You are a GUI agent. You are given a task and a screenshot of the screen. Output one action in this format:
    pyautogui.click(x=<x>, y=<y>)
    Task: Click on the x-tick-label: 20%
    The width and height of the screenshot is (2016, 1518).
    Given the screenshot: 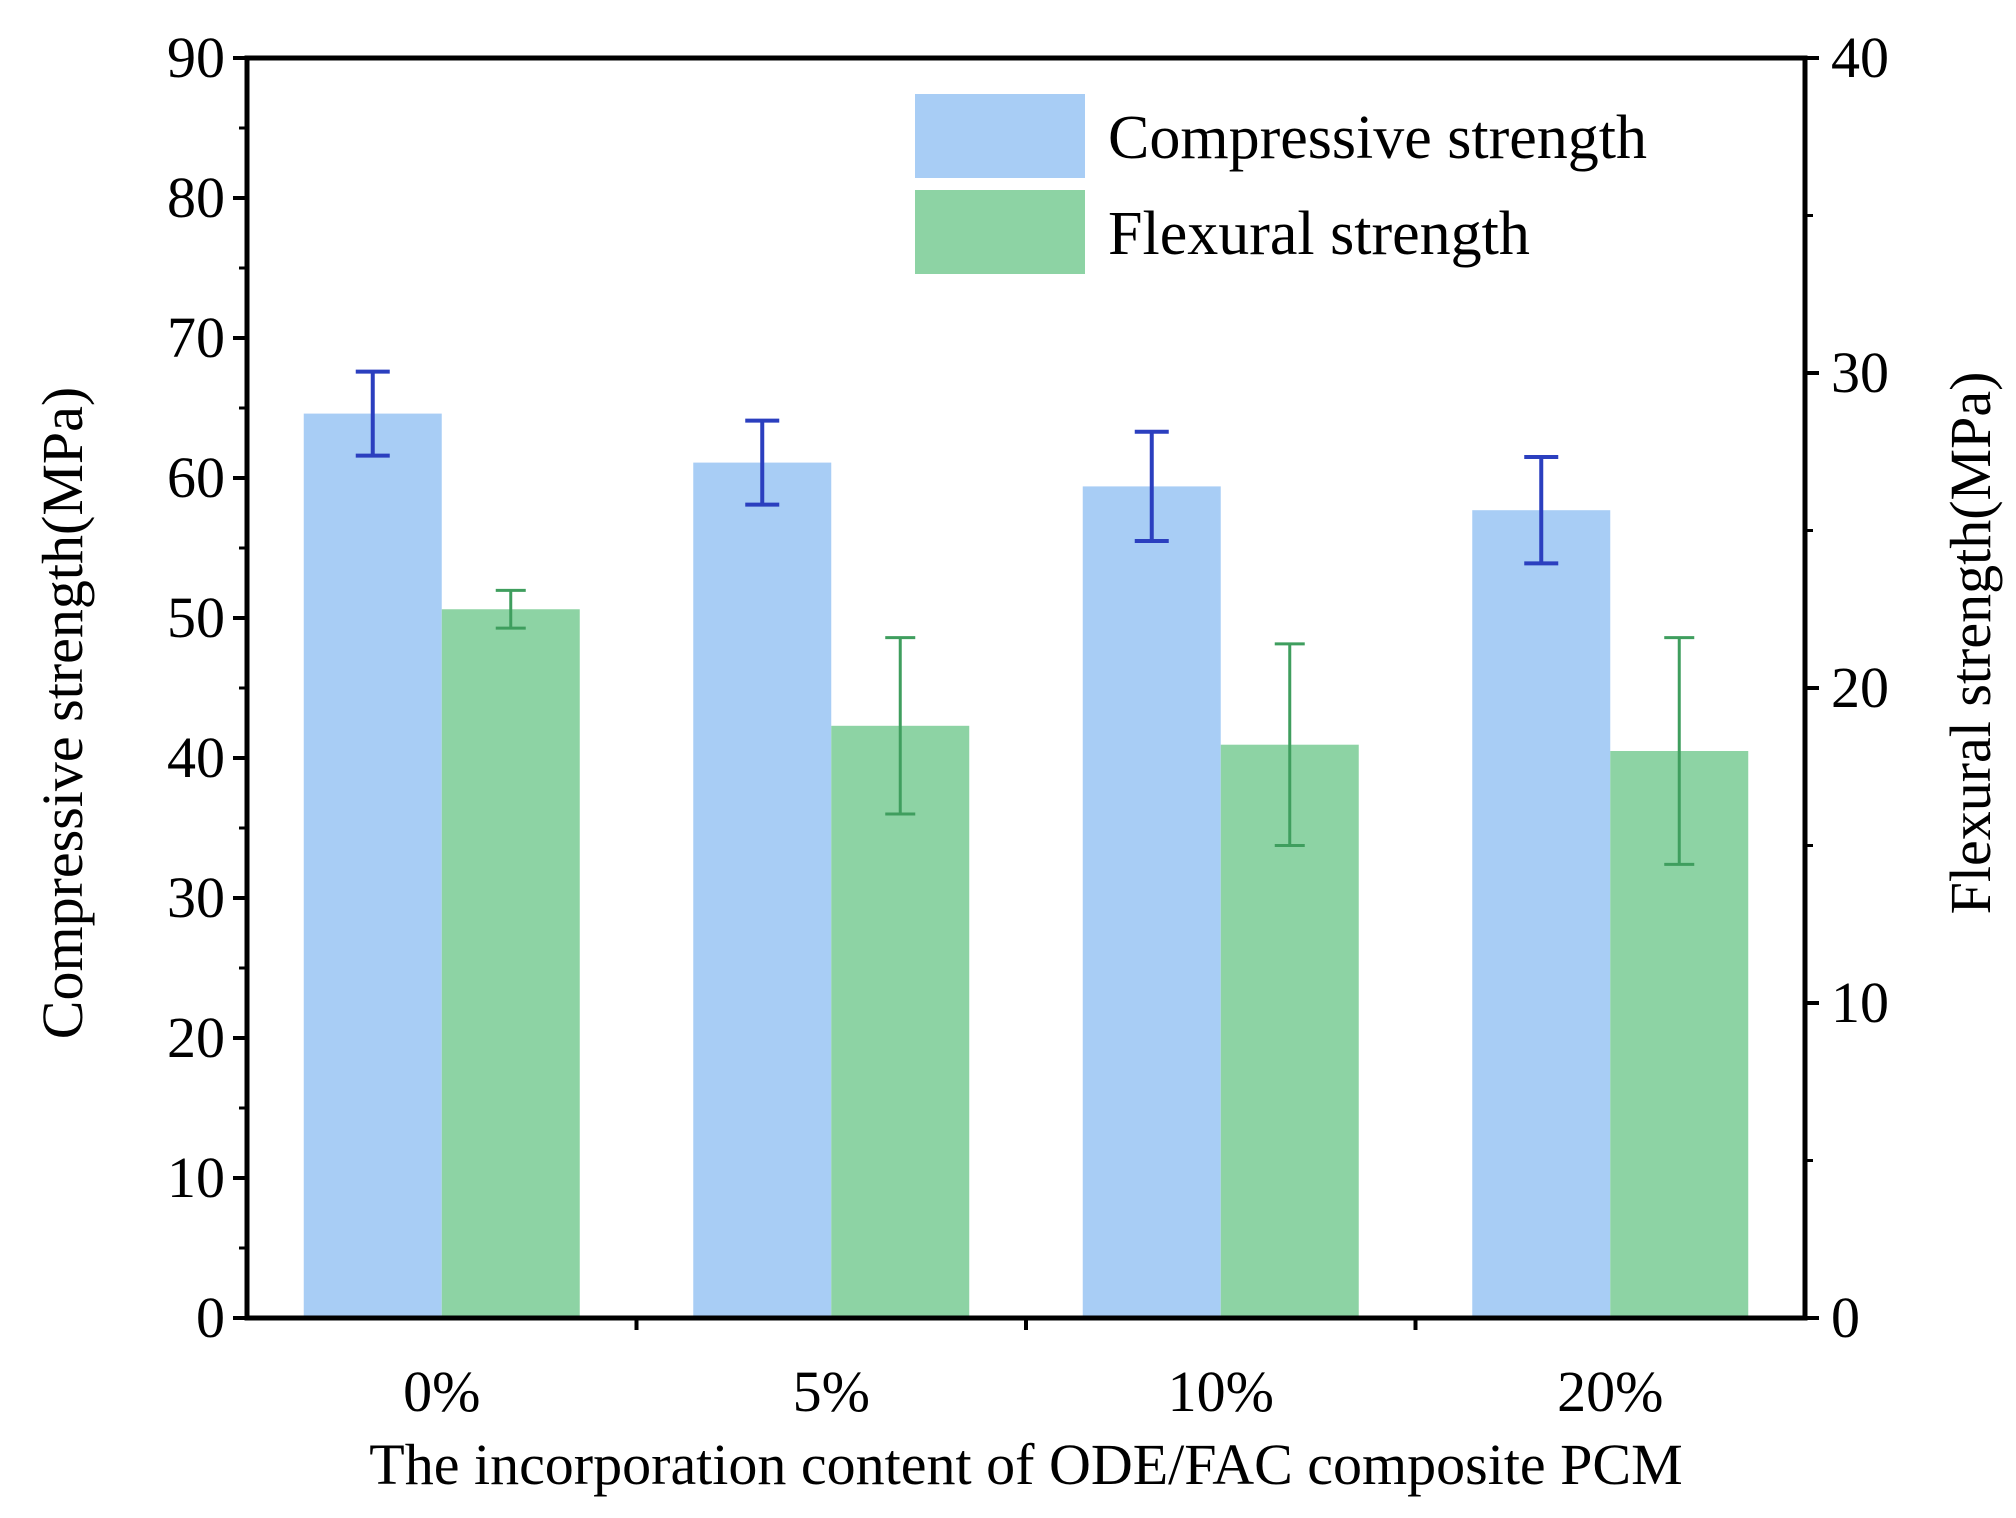 What is the action you would take?
    pyautogui.click(x=1610, y=1391)
    